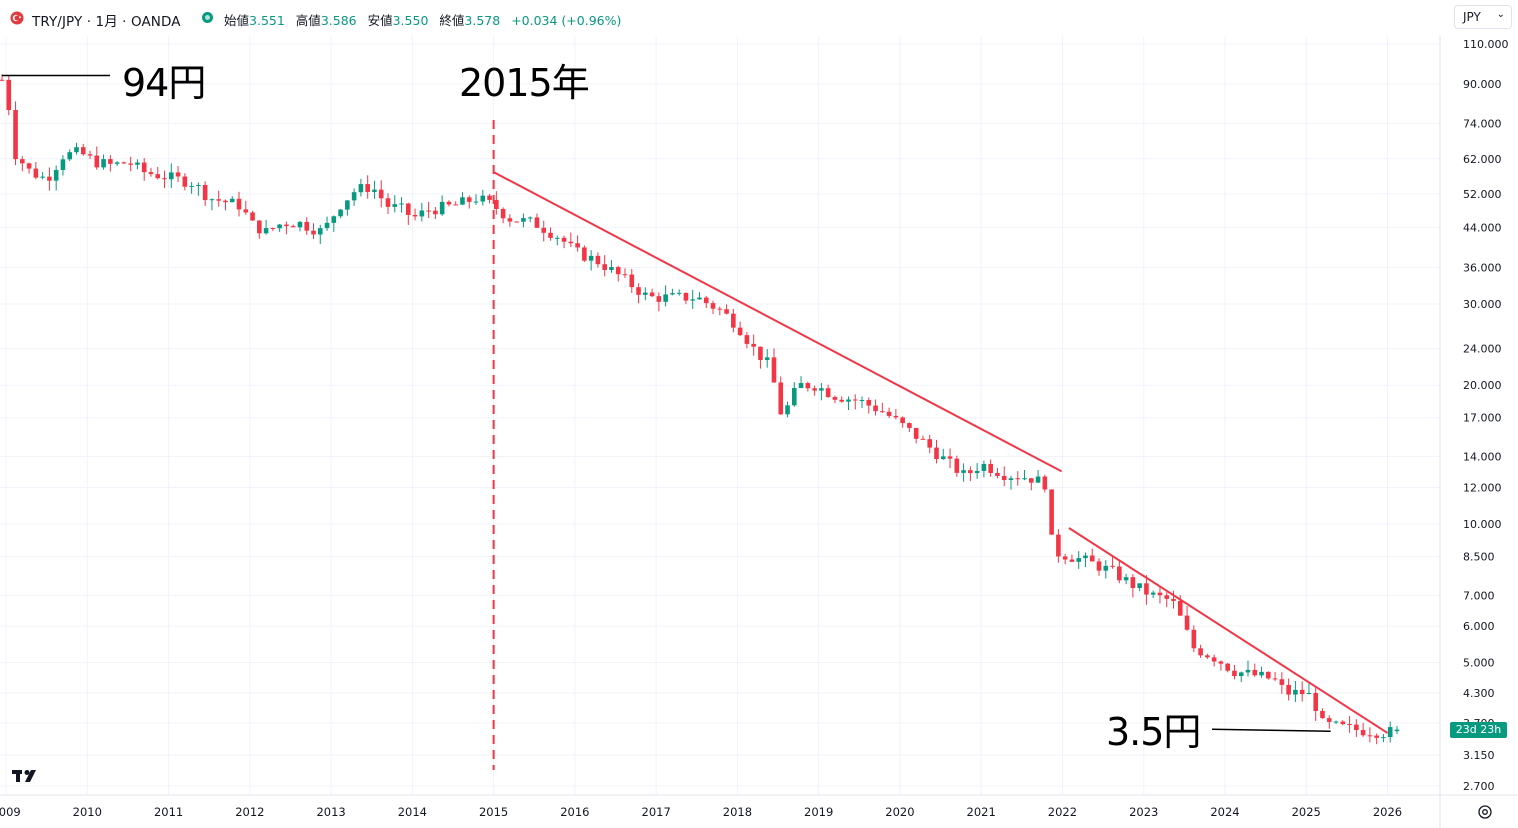 This screenshot has width=1518, height=828. I want to click on start-price-annotation: 94円, so click(164, 83).